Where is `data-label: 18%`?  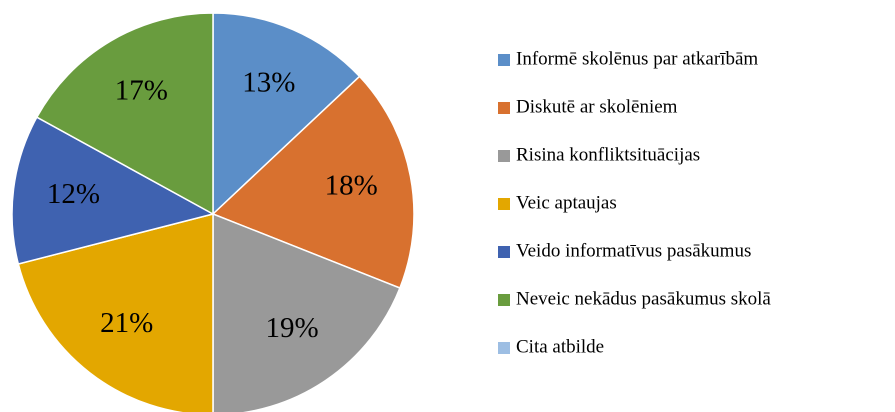 data-label: 18% is located at coordinates (351, 185).